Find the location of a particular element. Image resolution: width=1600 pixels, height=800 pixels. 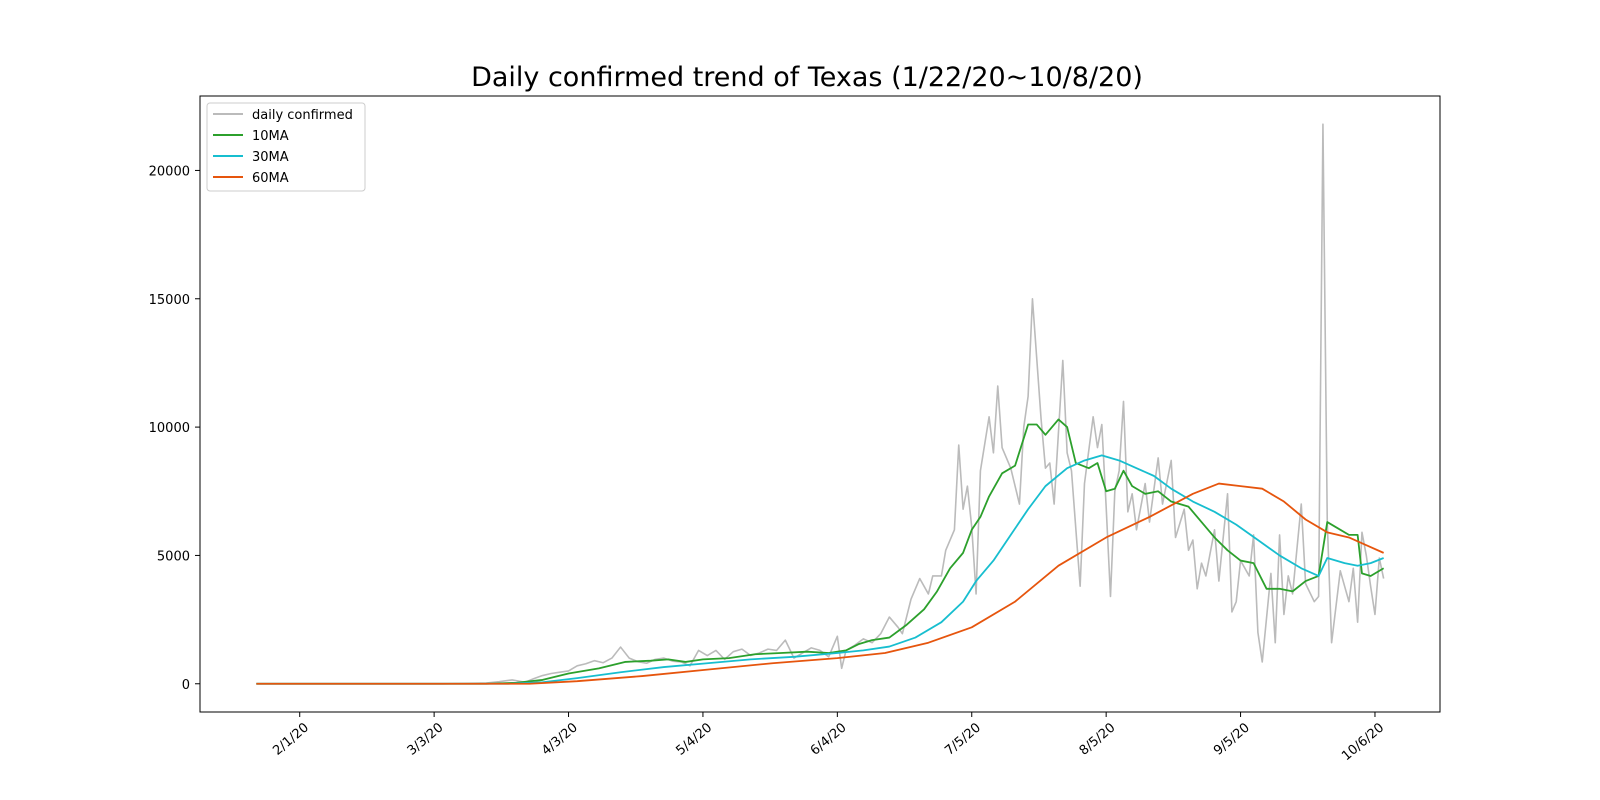

x-tick-label: 4/3/20 is located at coordinates (560, 739).